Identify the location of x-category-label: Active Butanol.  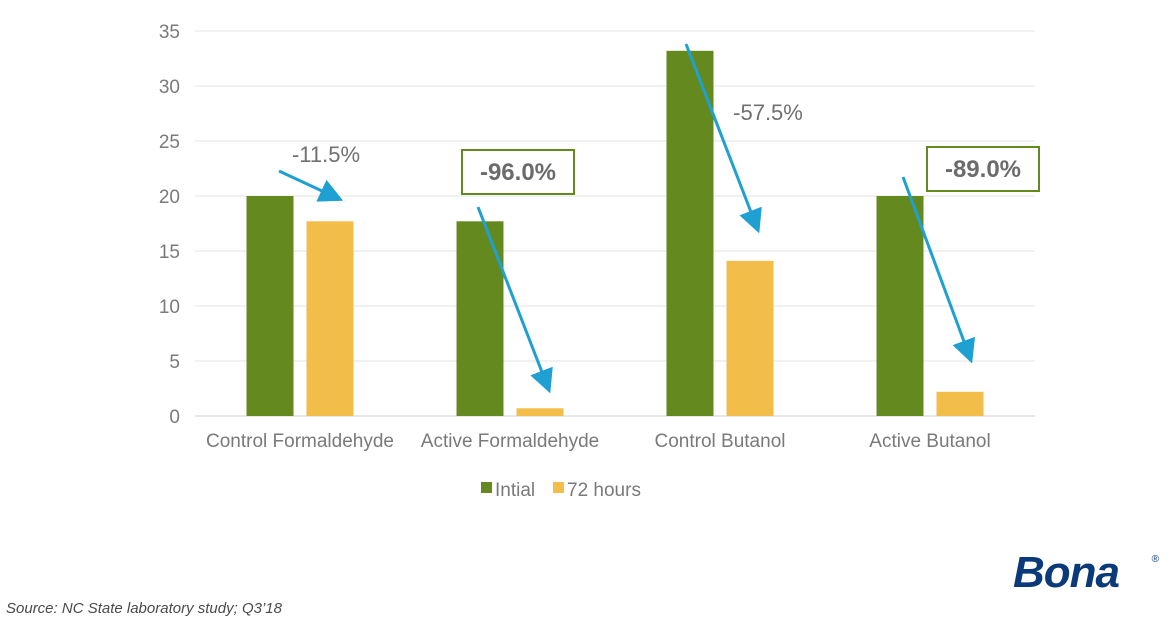
(929, 441).